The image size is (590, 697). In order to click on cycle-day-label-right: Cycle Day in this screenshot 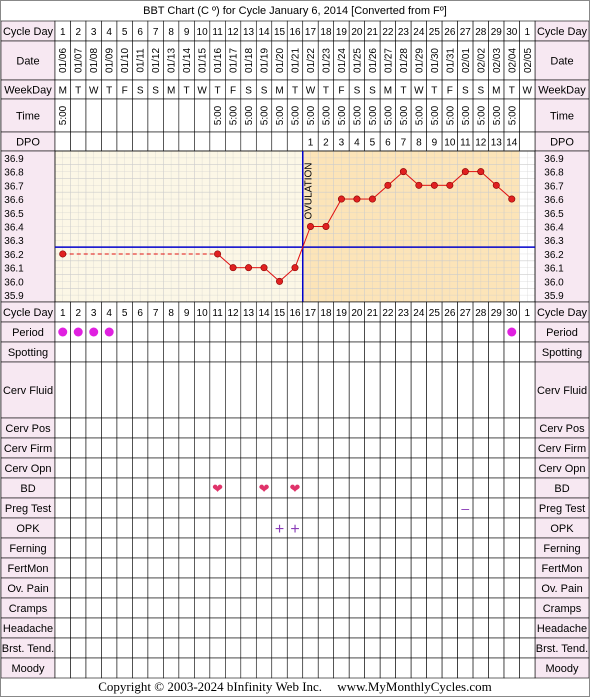, I will do `click(562, 313)`.